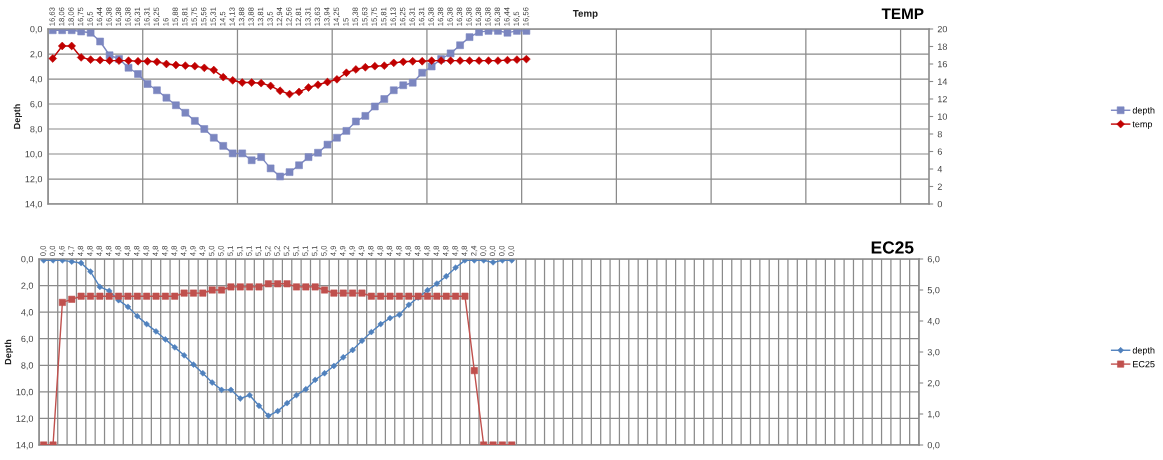  I want to click on x-axis-title: Temp, so click(585, 14).